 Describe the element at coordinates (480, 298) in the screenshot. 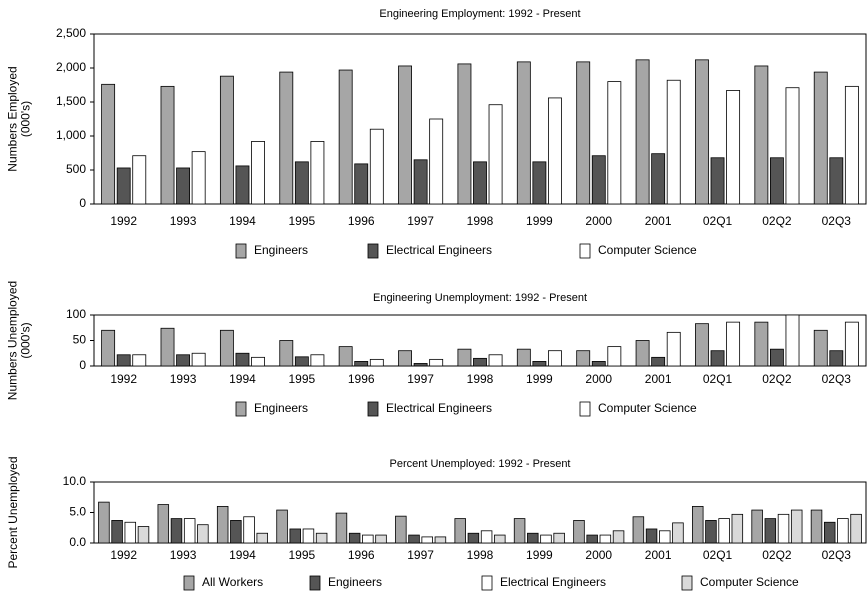

I see `chart-title: Engineering Unemployment: 1992 - Present` at that location.